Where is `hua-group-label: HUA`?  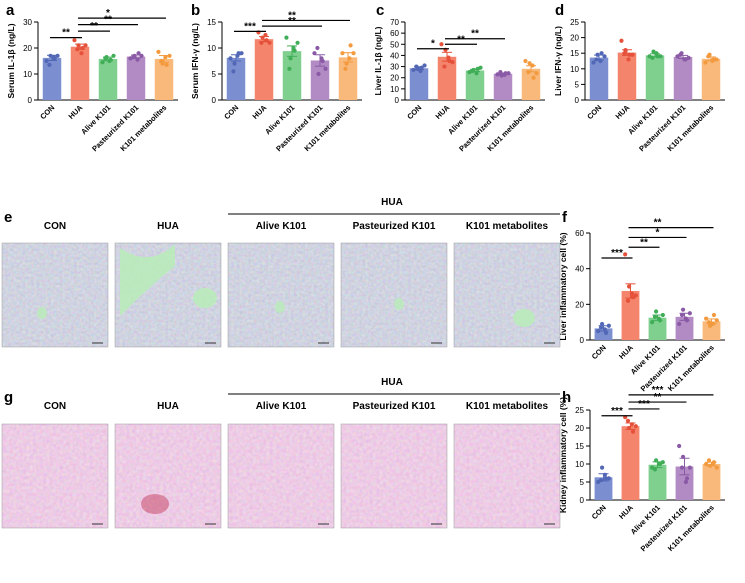
hua-group-label: HUA is located at coordinates (392, 202).